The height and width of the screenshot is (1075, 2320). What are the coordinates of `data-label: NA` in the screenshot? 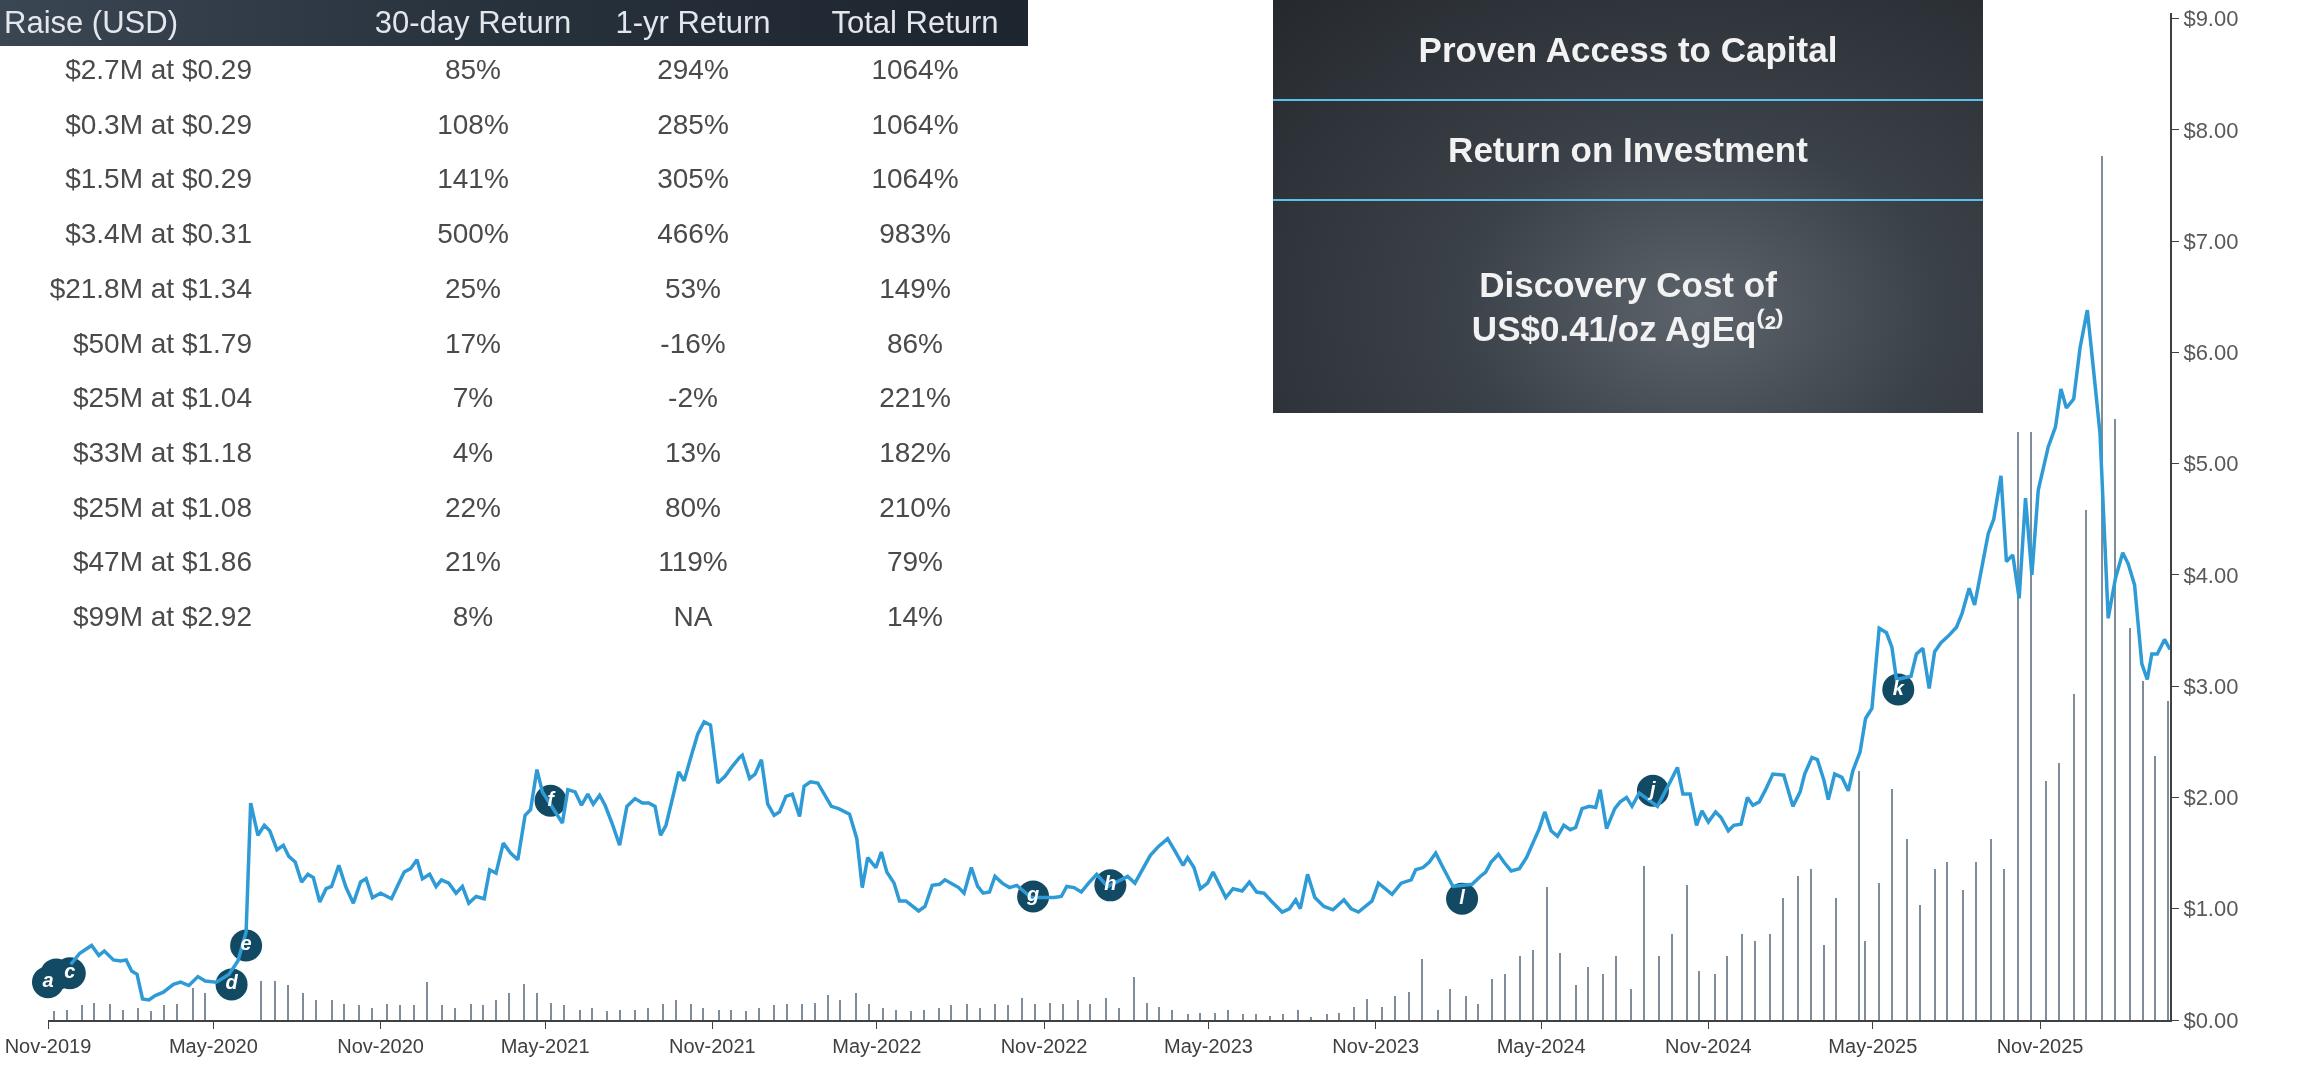 It's located at (693, 617).